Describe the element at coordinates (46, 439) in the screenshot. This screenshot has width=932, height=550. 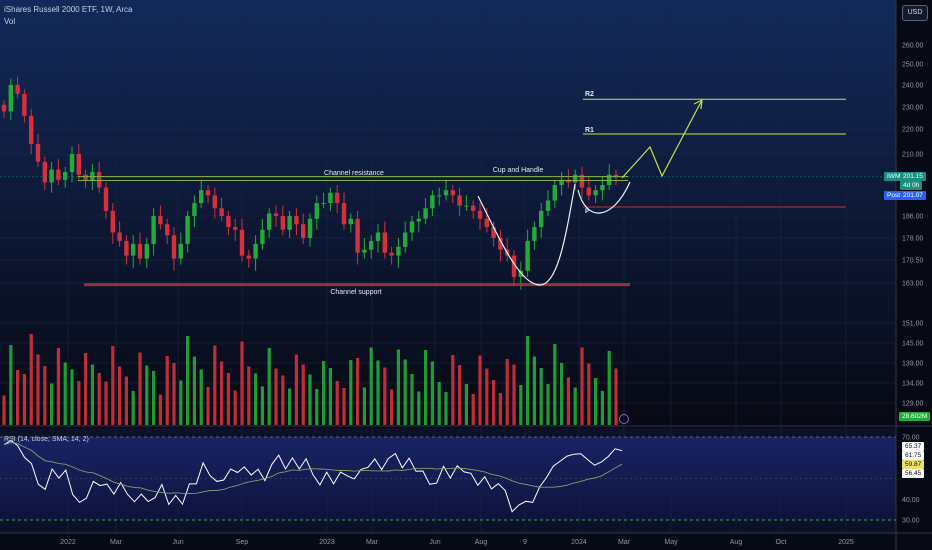
I see `rsi-title: RSI (14, close, SMA, 14, 2)` at that location.